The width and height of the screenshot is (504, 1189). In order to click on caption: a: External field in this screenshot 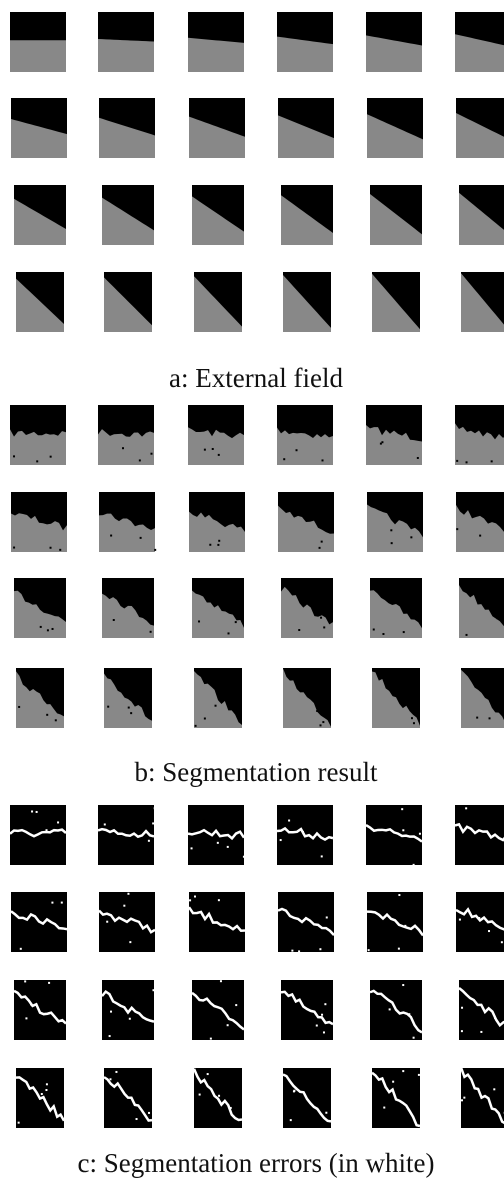, I will do `click(256, 378)`.